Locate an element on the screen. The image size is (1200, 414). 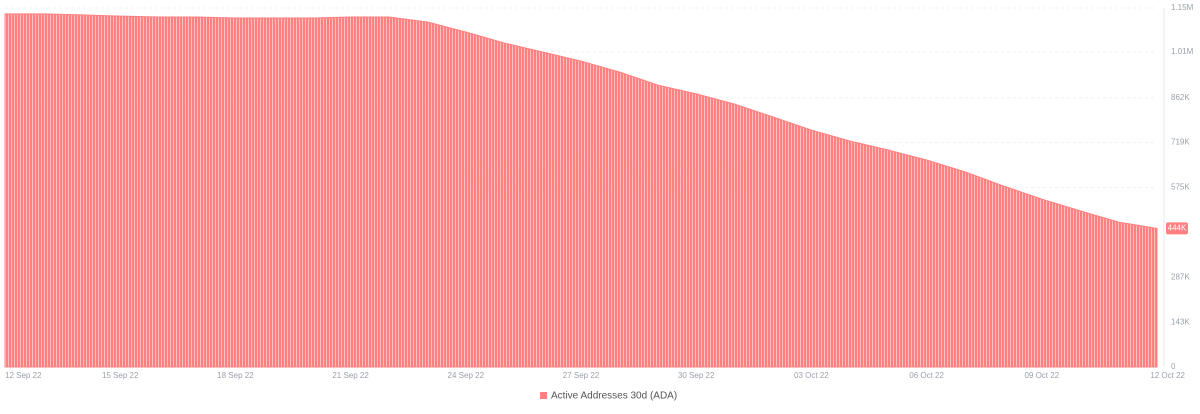
x-tick-label: 09 Oct 22 is located at coordinates (1041, 375).